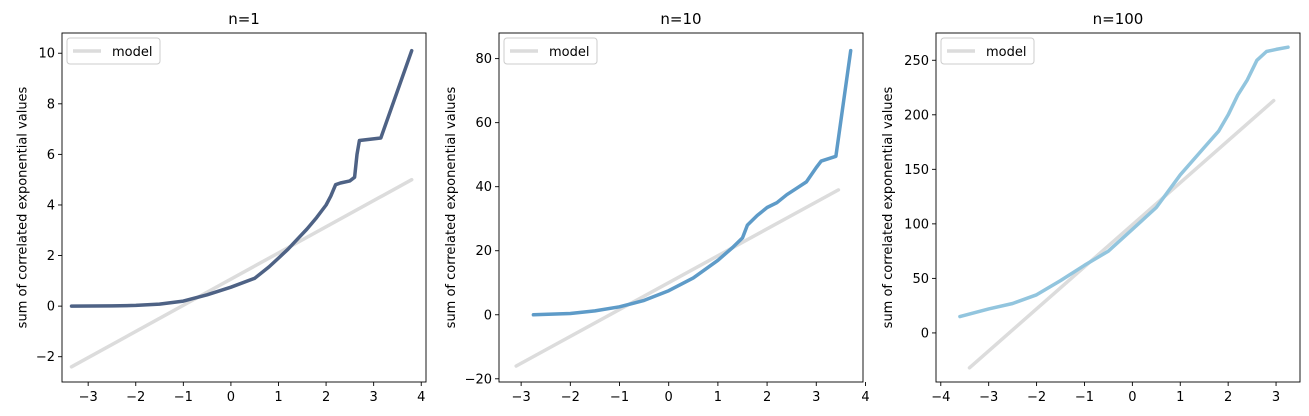 The width and height of the screenshot is (1309, 416). I want to click on y-tick-label: 6, so click(51, 155).